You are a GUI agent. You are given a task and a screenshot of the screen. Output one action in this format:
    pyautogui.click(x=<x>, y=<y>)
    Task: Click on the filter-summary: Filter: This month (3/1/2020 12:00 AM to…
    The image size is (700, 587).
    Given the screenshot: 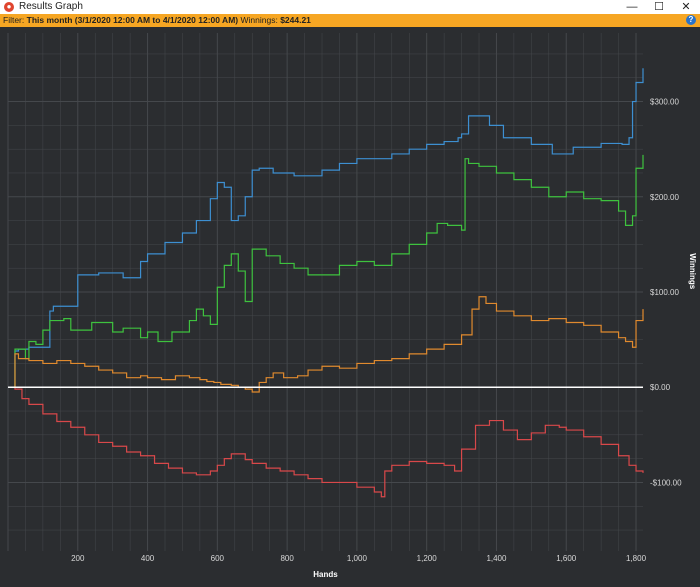 What is the action you would take?
    pyautogui.click(x=157, y=20)
    